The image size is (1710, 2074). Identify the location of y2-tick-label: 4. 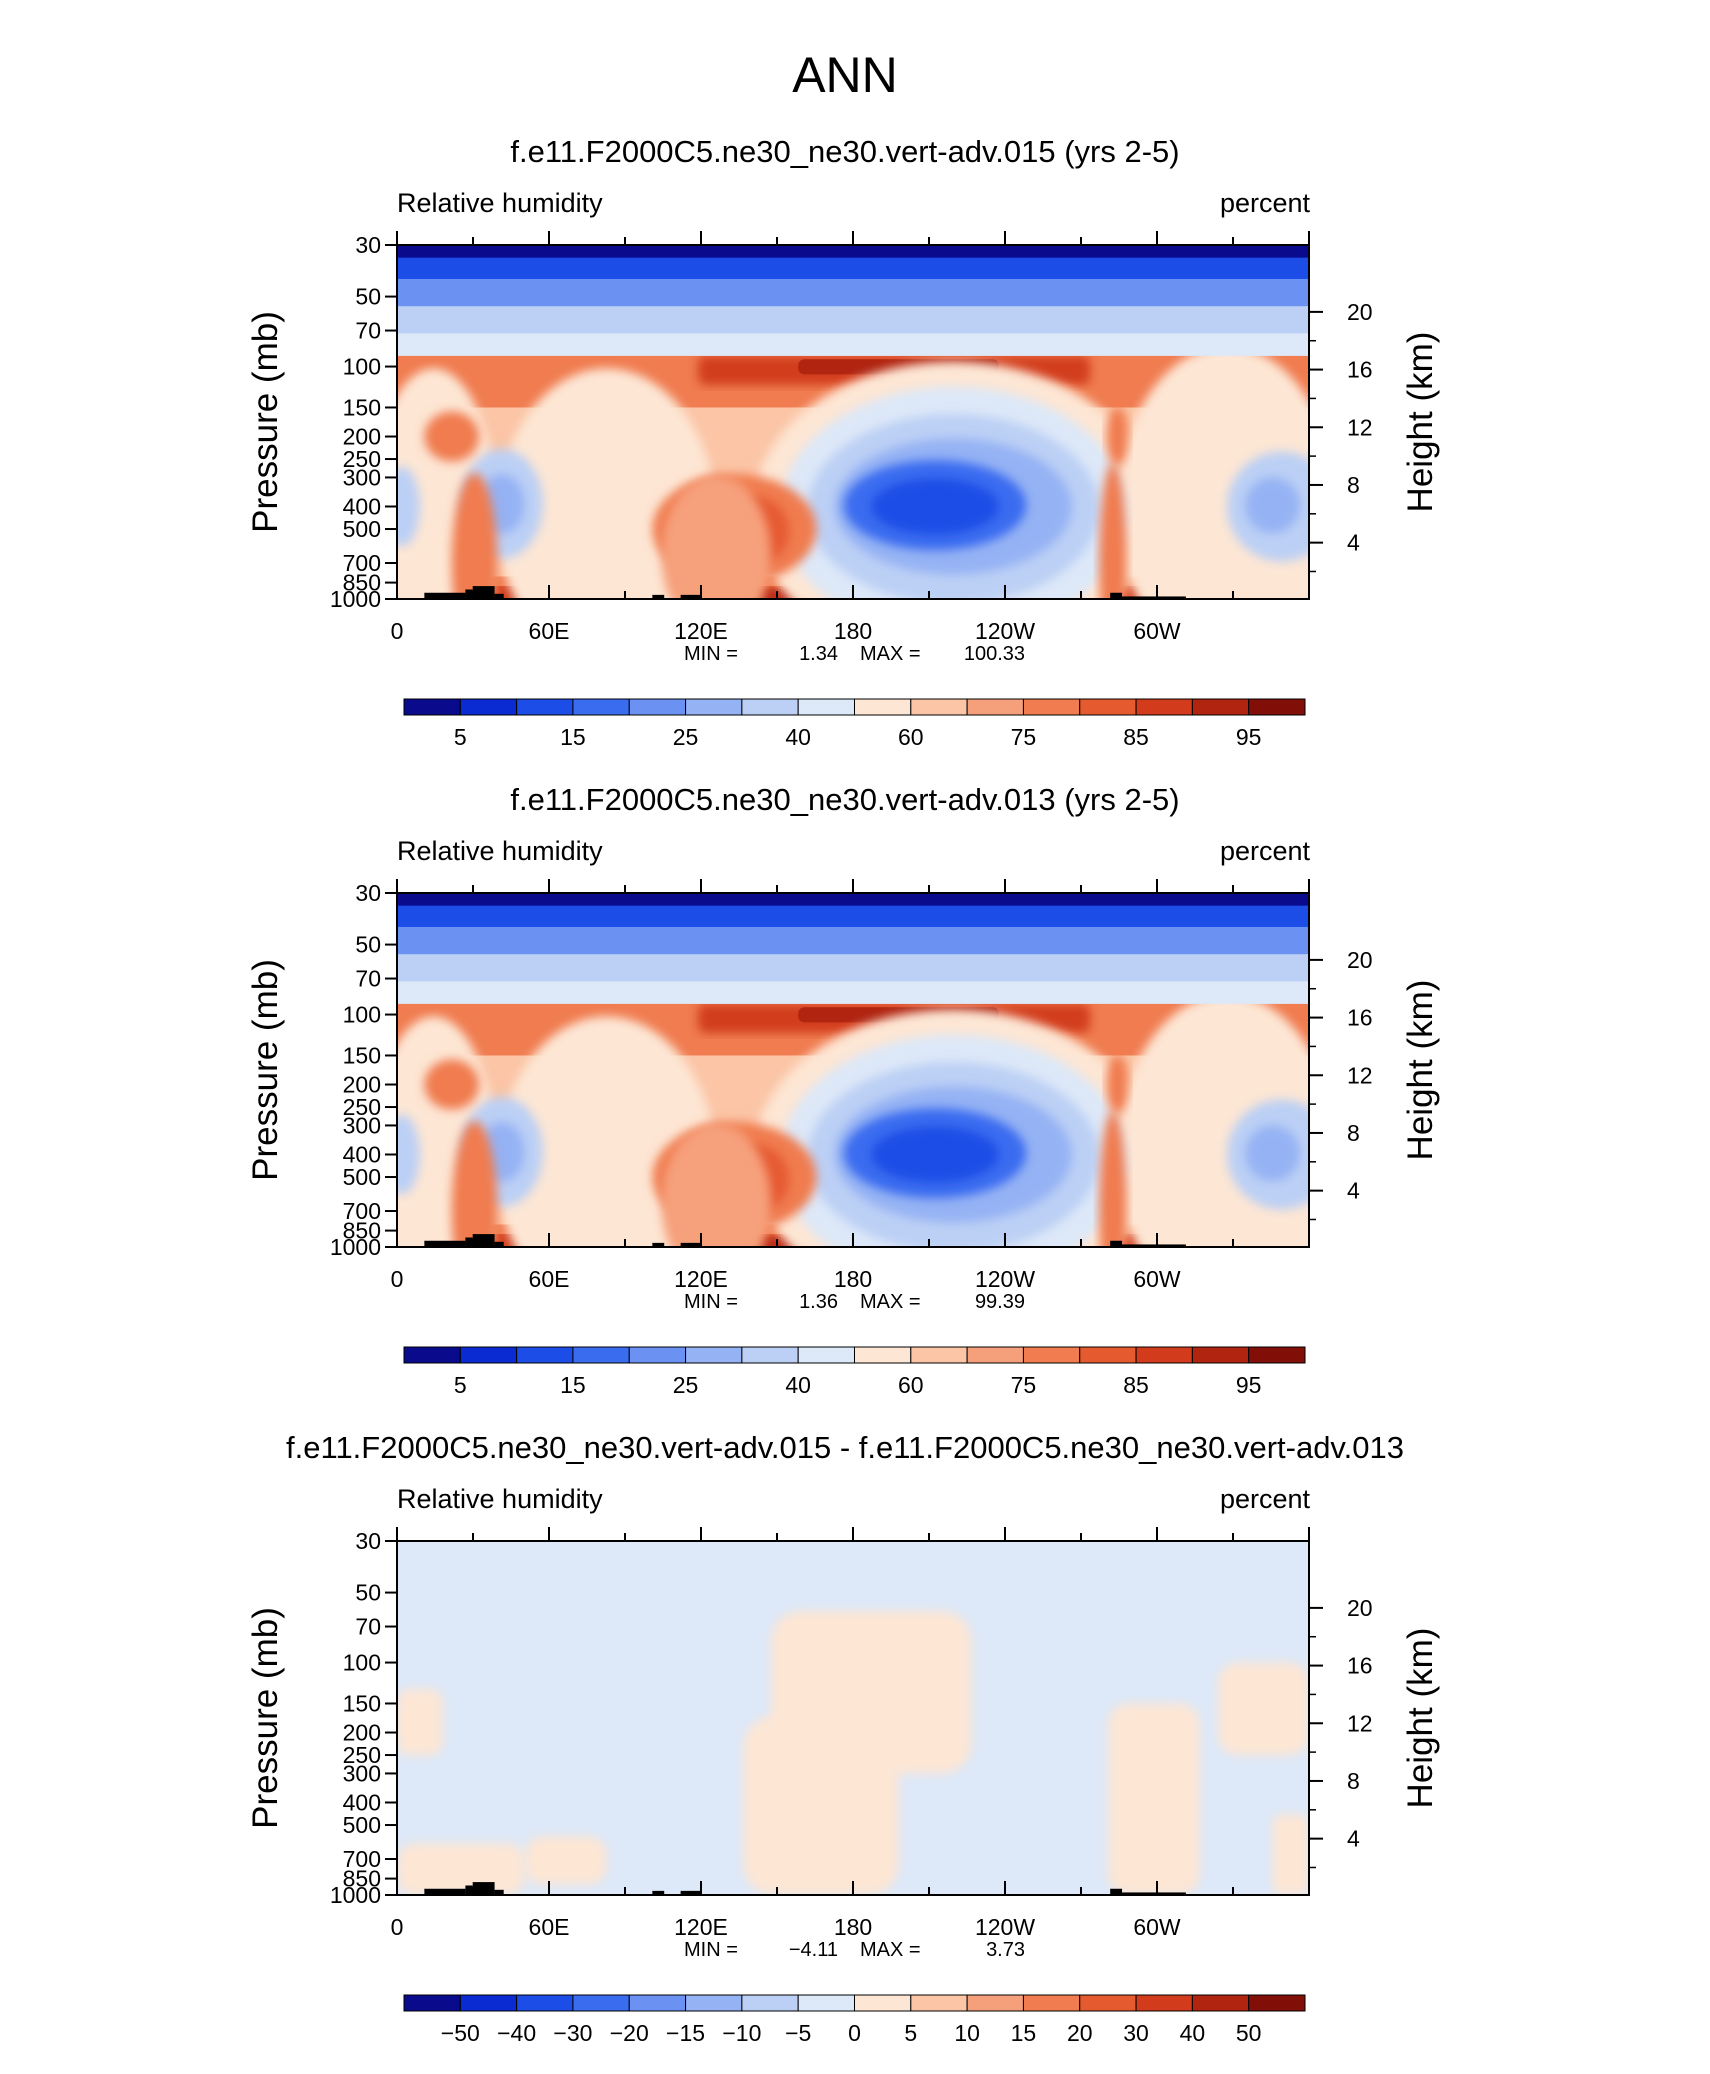
(1353, 543).